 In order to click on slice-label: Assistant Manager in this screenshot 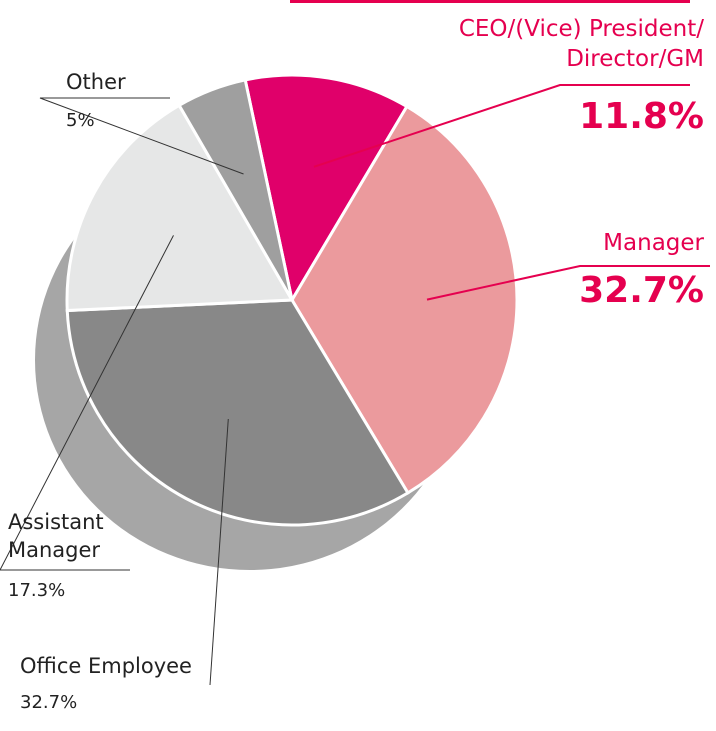, I will do `click(56, 536)`.